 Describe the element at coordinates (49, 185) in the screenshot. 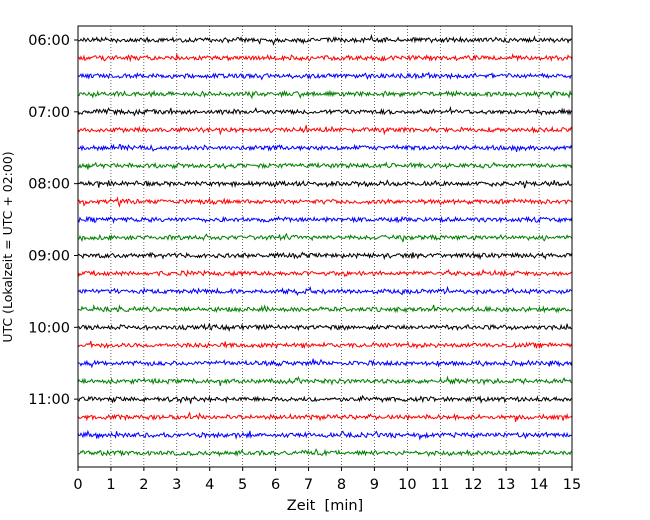

I see `y-tick-label: 08:00` at that location.